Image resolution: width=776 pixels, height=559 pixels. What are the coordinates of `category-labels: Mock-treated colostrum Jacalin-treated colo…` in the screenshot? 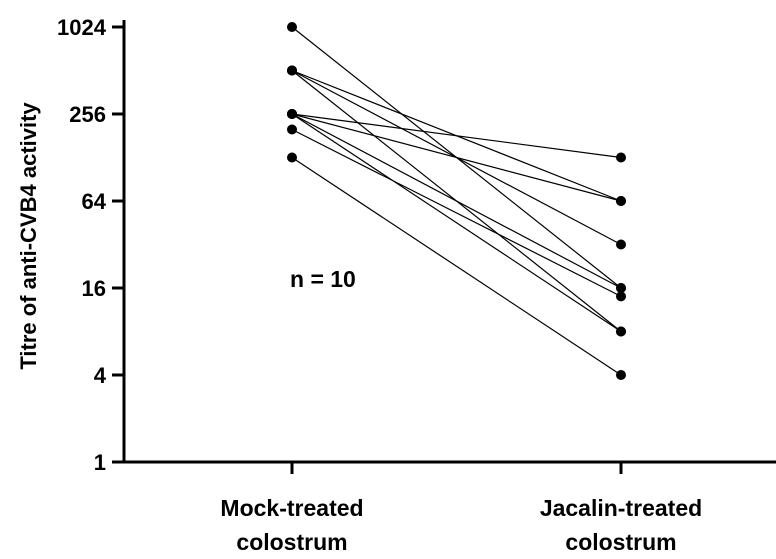 It's located at (461, 525).